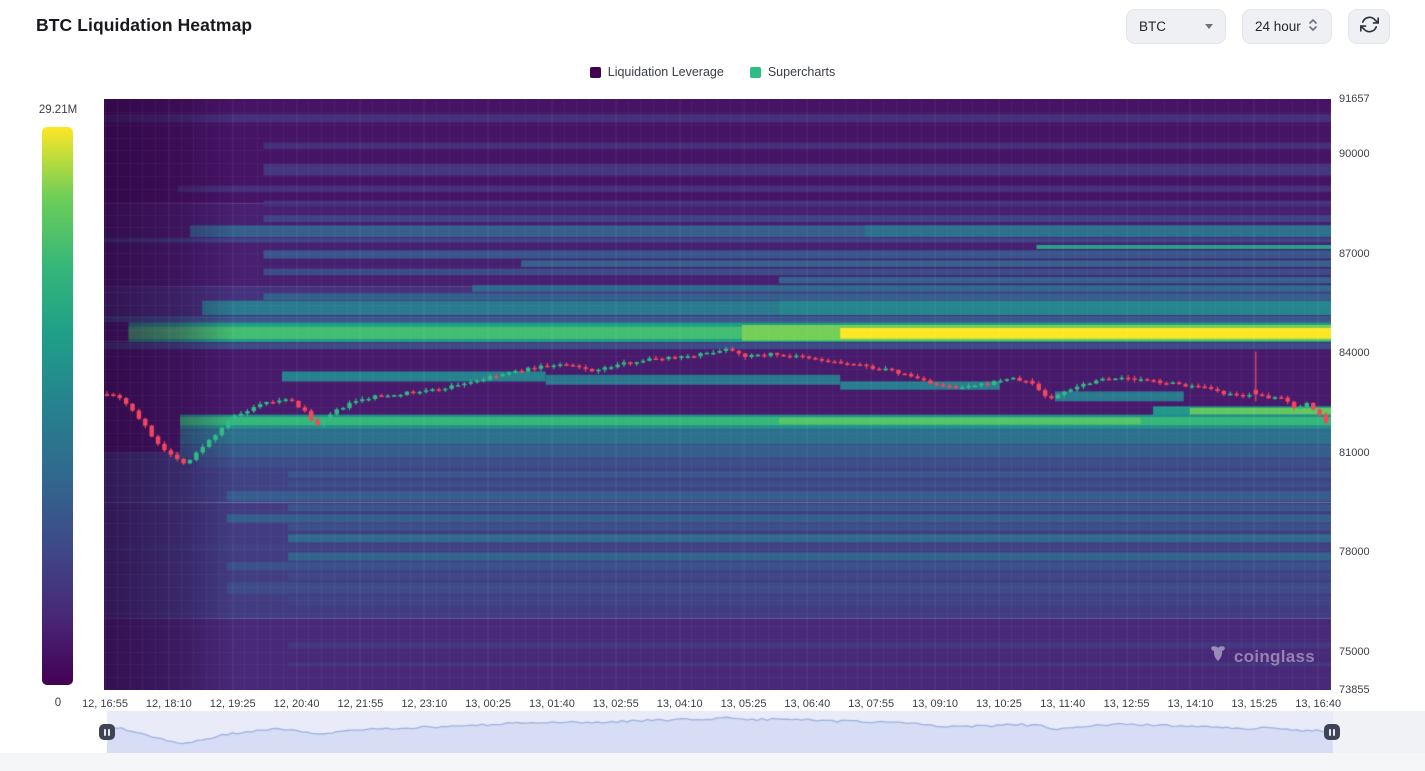 Image resolution: width=1425 pixels, height=771 pixels. I want to click on navigator-right-handle, so click(1332, 732).